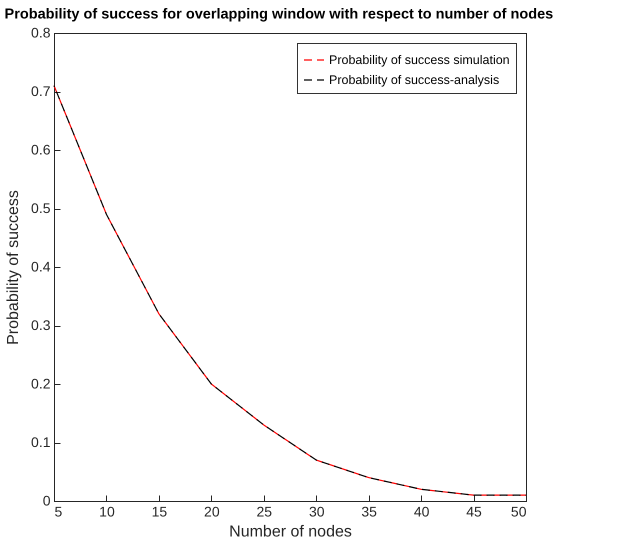  What do you see at coordinates (518, 512) in the screenshot?
I see `x-tick-label: 50` at bounding box center [518, 512].